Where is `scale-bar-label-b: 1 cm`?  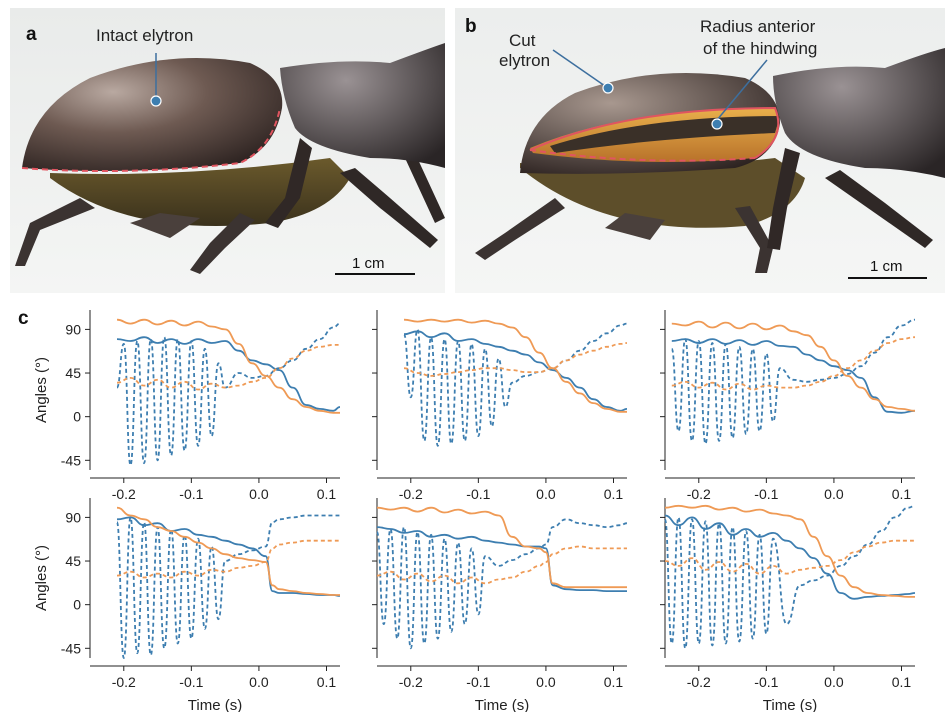 scale-bar-label-b: 1 cm is located at coordinates (886, 266).